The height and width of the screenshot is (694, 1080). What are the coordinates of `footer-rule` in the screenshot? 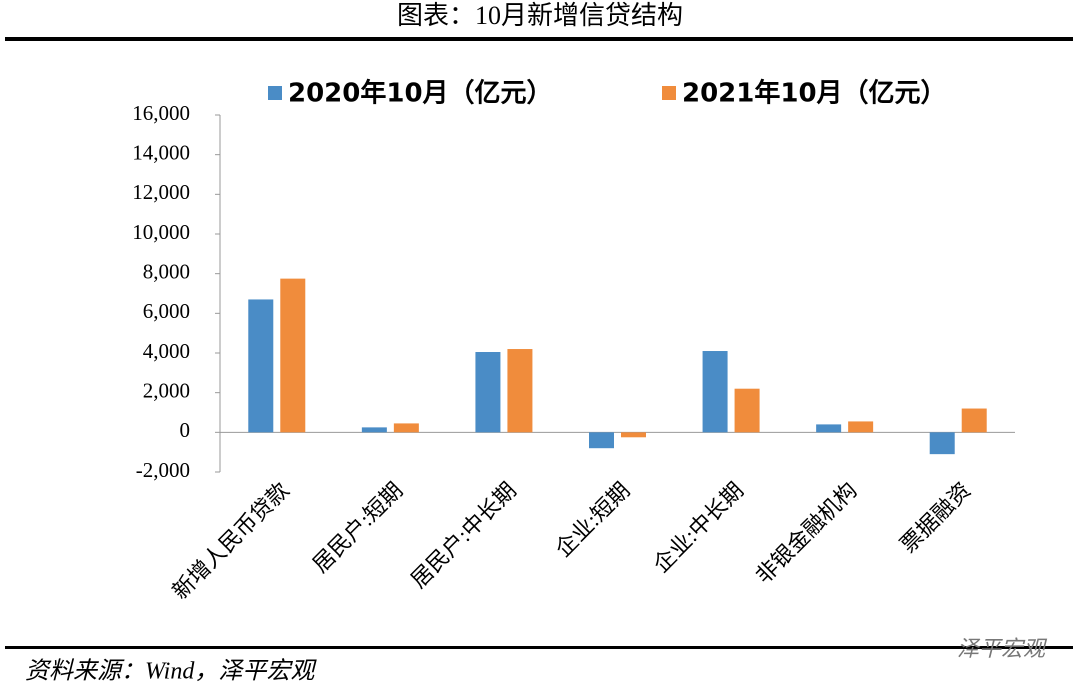 It's located at (539, 647).